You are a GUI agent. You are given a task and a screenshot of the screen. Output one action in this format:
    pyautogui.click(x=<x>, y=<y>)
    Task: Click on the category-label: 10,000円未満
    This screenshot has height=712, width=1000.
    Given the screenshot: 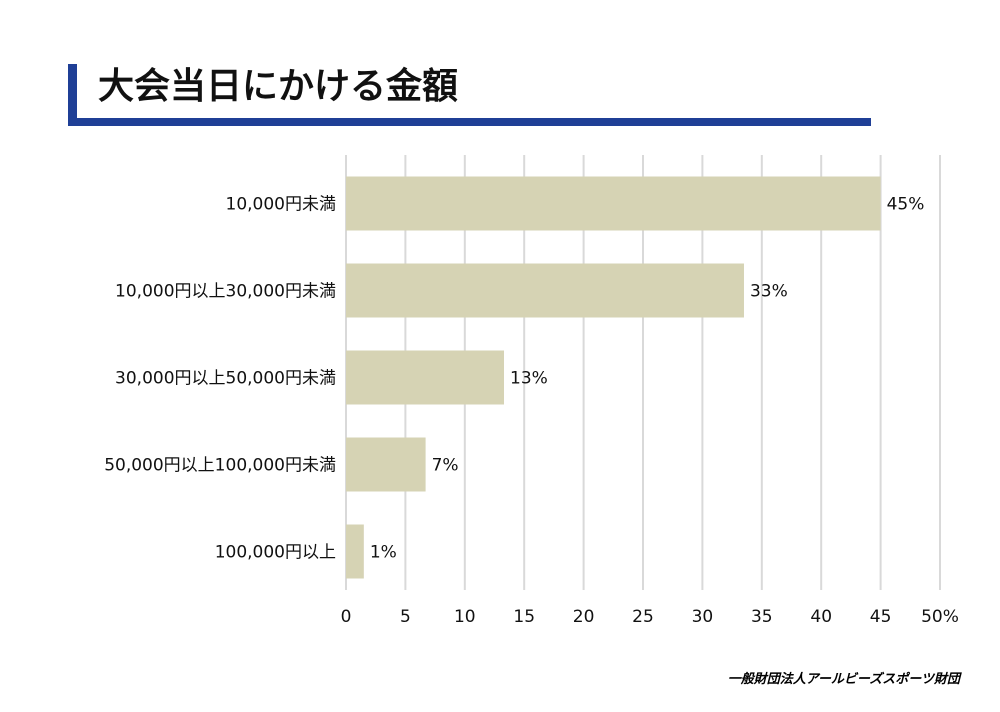 What is the action you would take?
    pyautogui.click(x=281, y=205)
    